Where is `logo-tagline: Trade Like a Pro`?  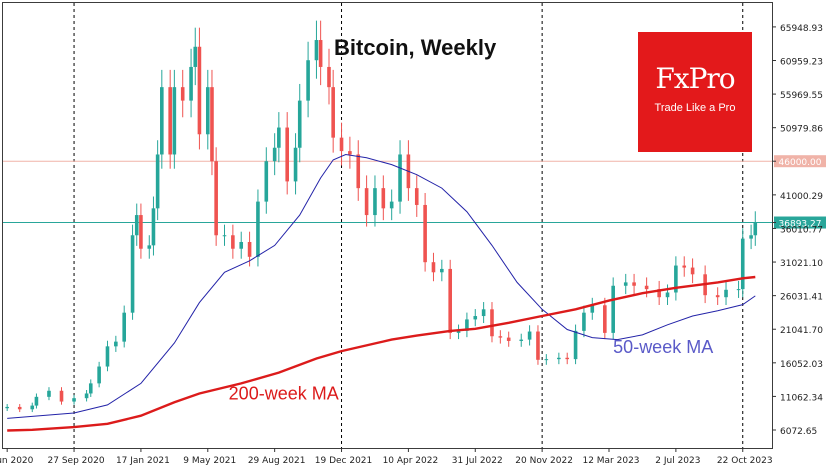 logo-tagline: Trade Like a Pro is located at coordinates (695, 108).